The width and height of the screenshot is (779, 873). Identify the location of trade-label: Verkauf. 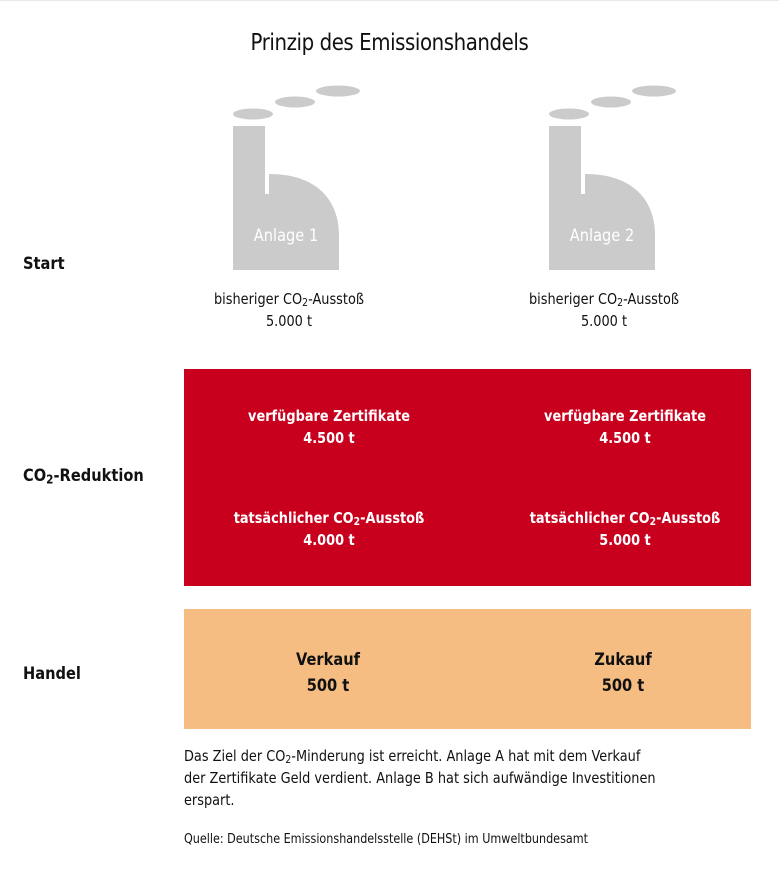
(327, 660).